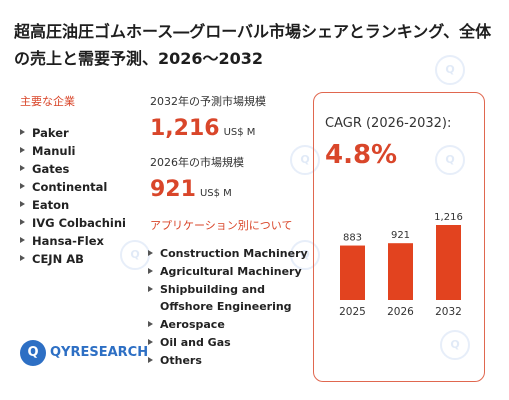 The width and height of the screenshot is (509, 400). What do you see at coordinates (400, 271) in the screenshot?
I see `bar-2026` at bounding box center [400, 271].